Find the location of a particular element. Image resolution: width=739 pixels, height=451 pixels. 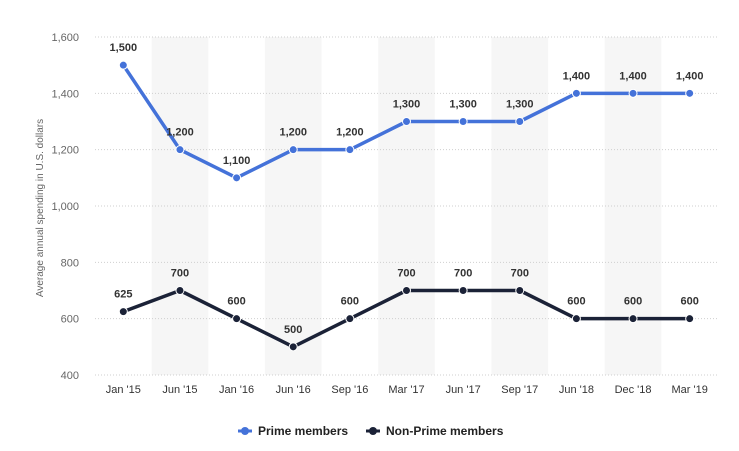

y-axis-title: Average annual spending in U.S. dollars is located at coordinates (40, 208).